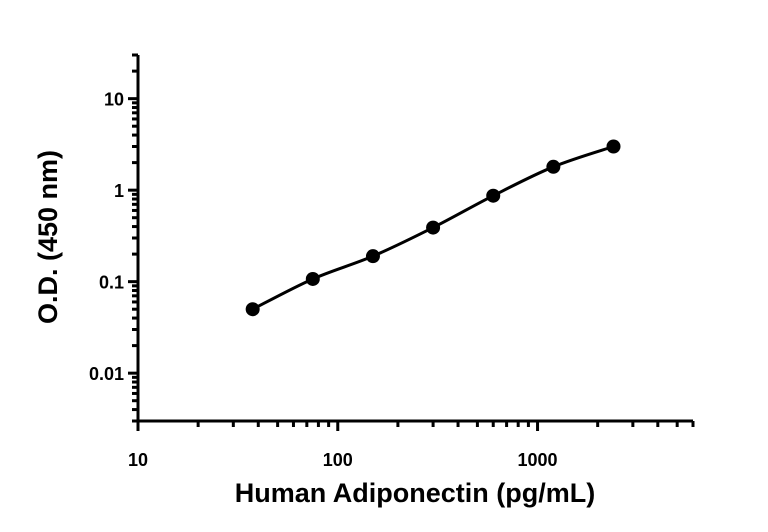  I want to click on x-ticks, so click(415, 426).